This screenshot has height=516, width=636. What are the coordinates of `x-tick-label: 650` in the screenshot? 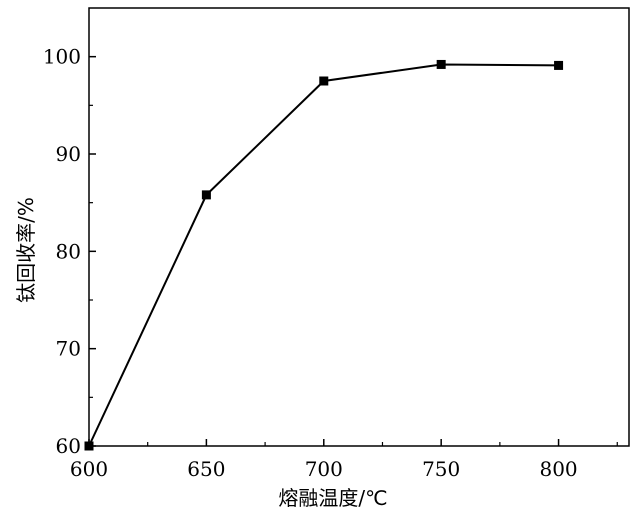 It's located at (206, 469).